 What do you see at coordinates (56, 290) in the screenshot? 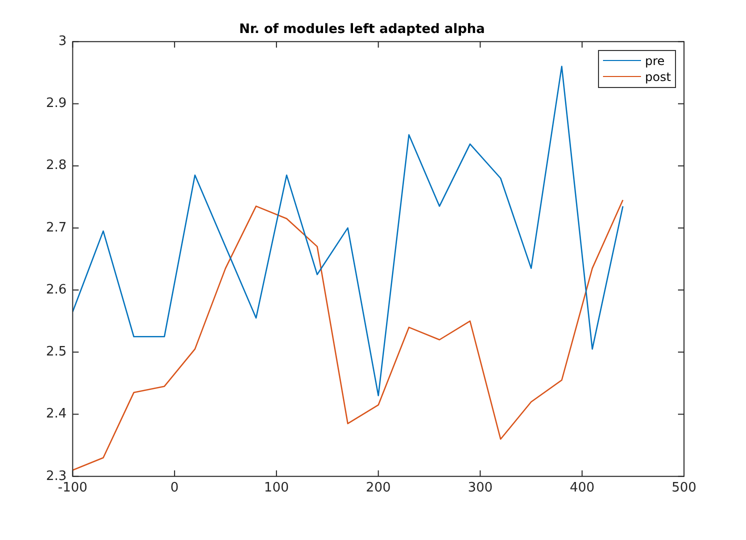
I see `y-tick-label: 2.6` at bounding box center [56, 290].